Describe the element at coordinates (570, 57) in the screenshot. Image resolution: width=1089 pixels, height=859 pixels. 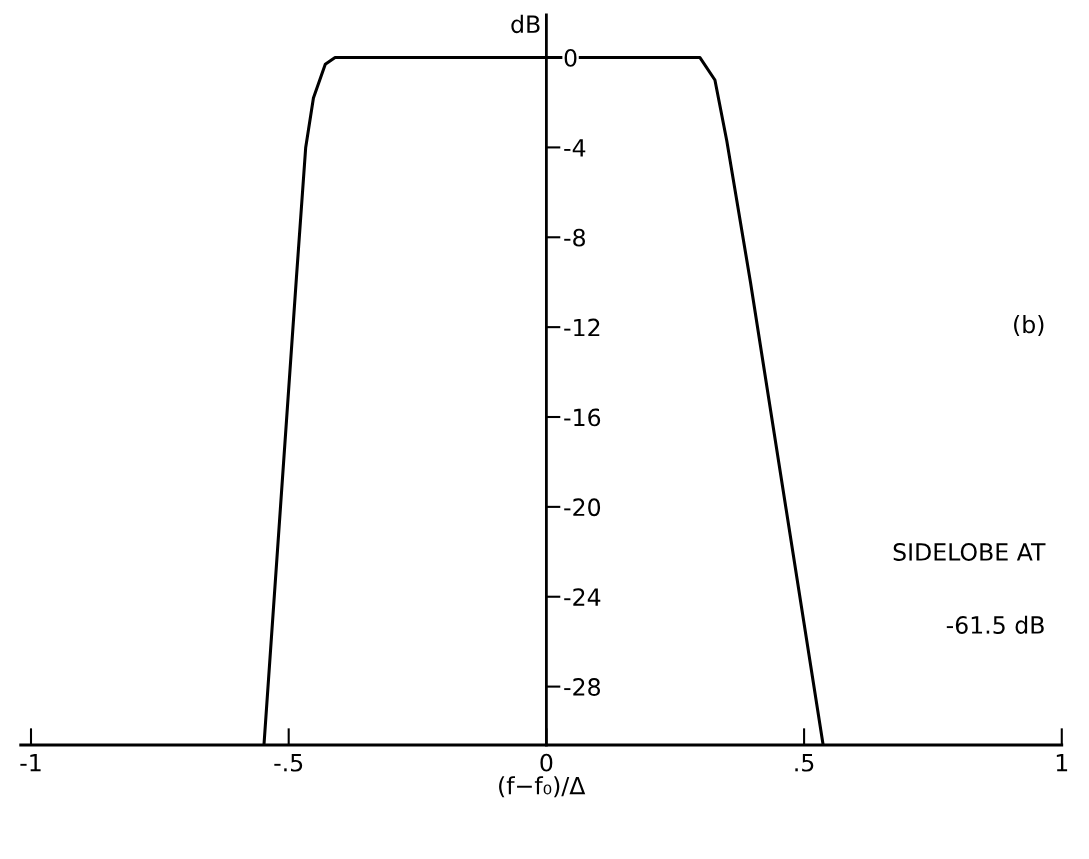
I see `y-tick-label: 0` at that location.